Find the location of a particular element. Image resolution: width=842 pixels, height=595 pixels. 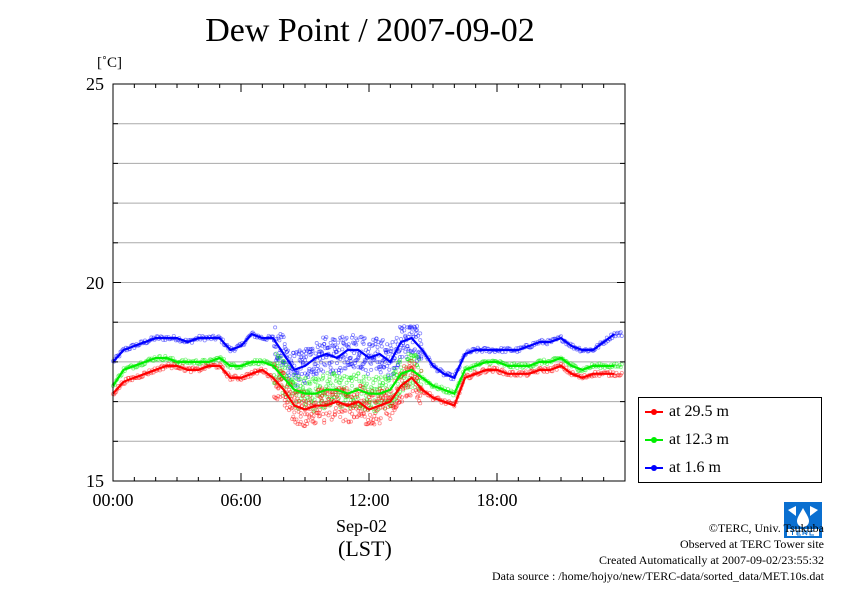

y-tick-label: 20 is located at coordinates (95, 283).